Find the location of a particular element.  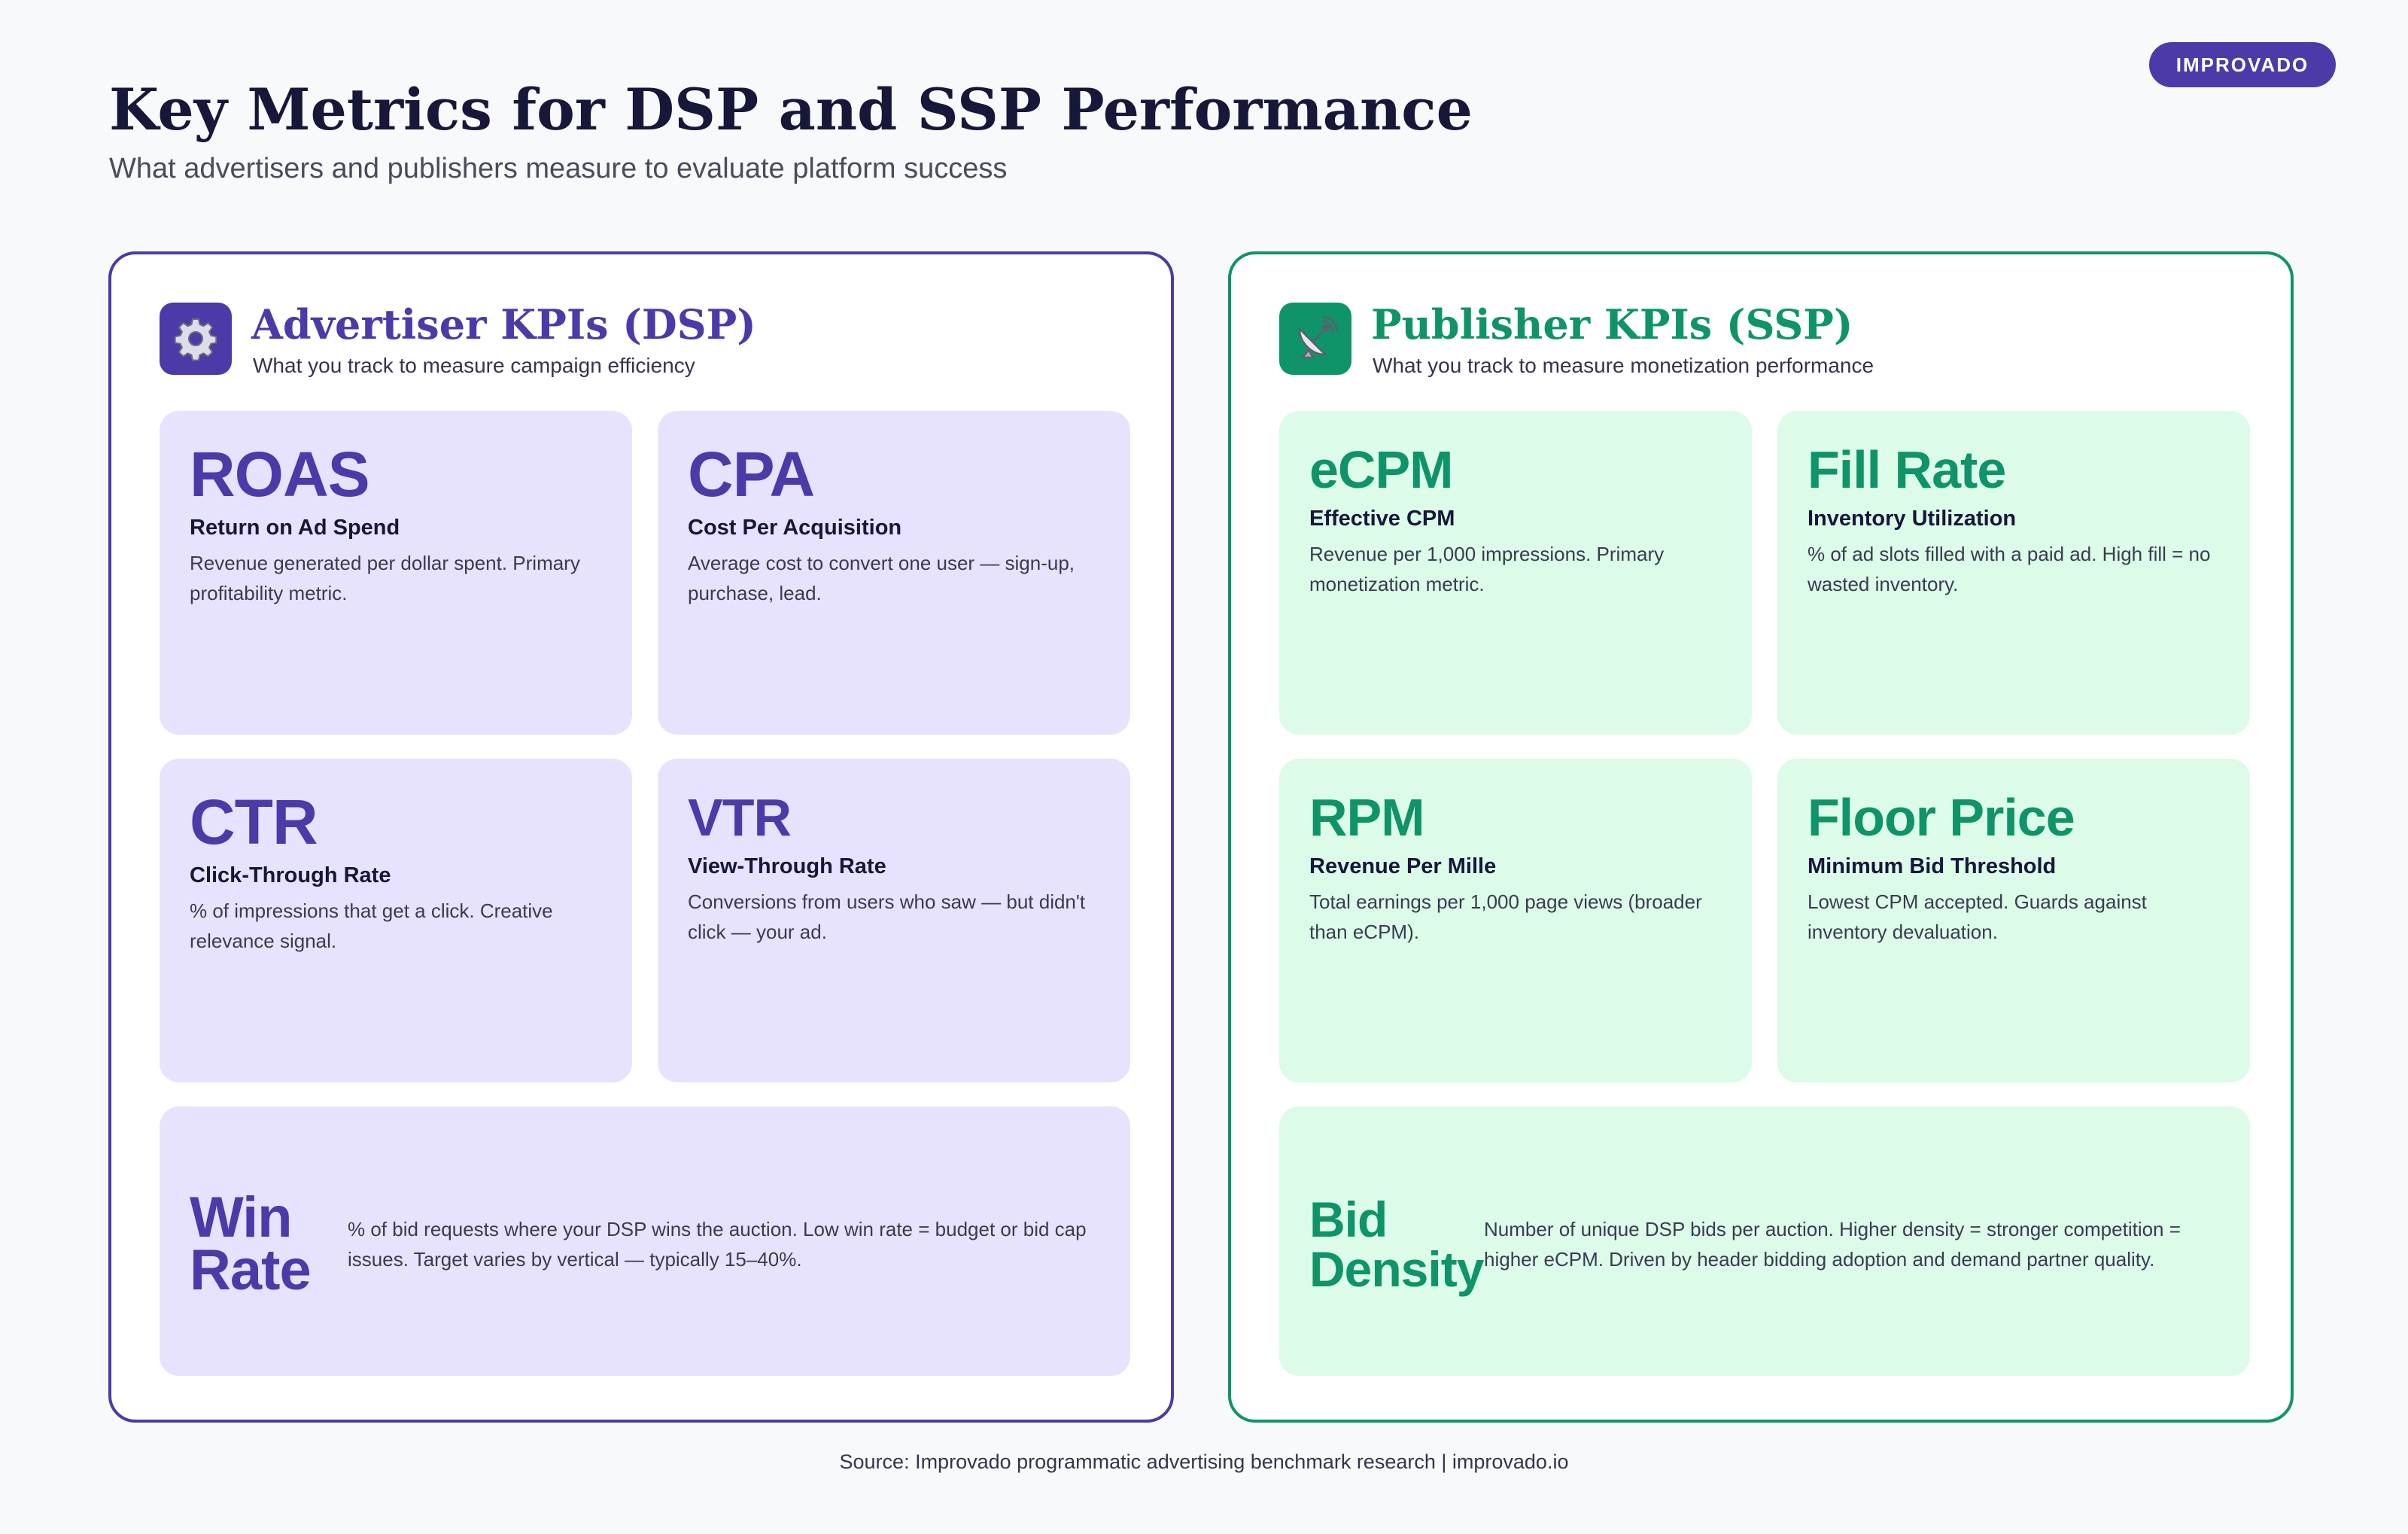

kpi-name: Effective CPM is located at coordinates (1382, 519).